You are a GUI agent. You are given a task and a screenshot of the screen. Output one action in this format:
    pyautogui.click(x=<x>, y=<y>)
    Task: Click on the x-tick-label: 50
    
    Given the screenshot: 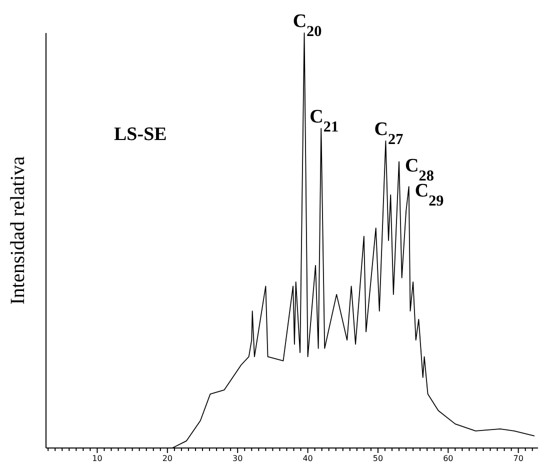 What is the action you would take?
    pyautogui.click(x=378, y=459)
    